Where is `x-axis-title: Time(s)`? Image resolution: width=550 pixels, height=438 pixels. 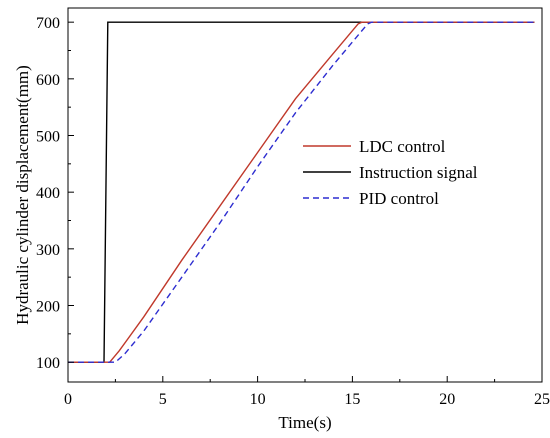
x-axis-title: Time(s) is located at coordinates (304, 422).